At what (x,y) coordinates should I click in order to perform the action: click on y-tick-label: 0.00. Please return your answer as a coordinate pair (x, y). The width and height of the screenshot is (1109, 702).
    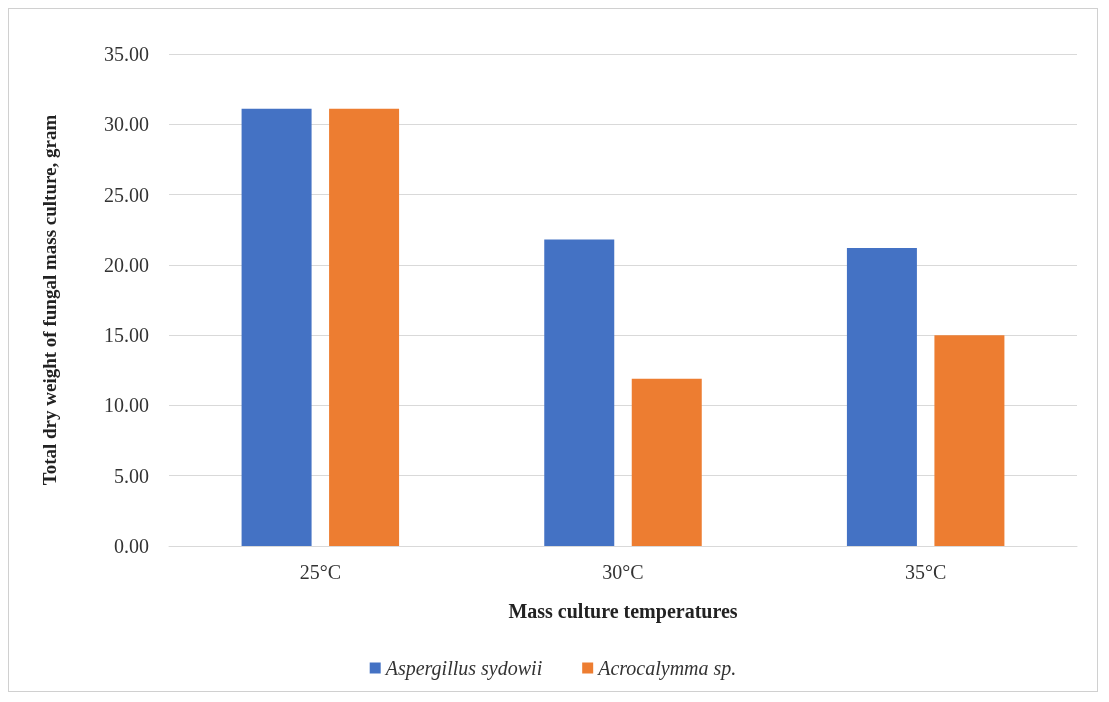
    Looking at the image, I should click on (131, 546).